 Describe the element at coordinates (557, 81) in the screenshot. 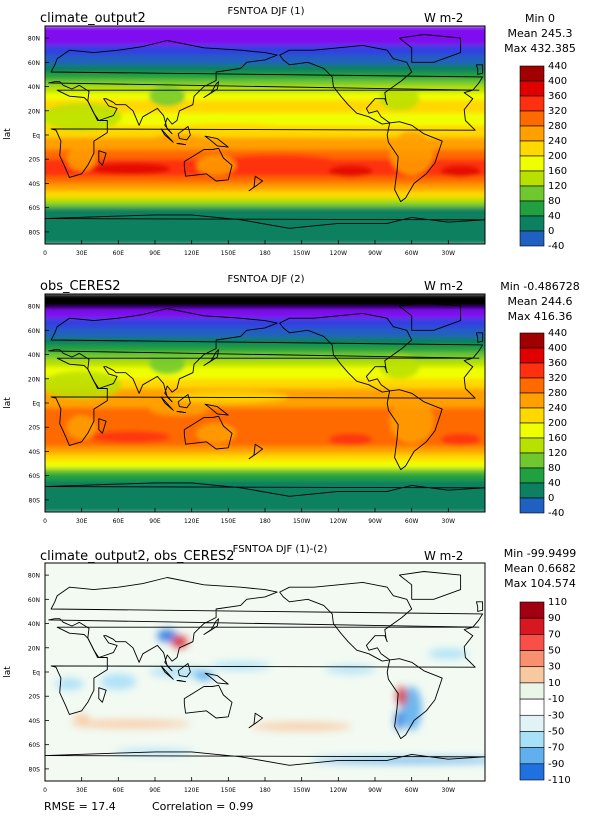

I see `colorbar-label: 400` at that location.